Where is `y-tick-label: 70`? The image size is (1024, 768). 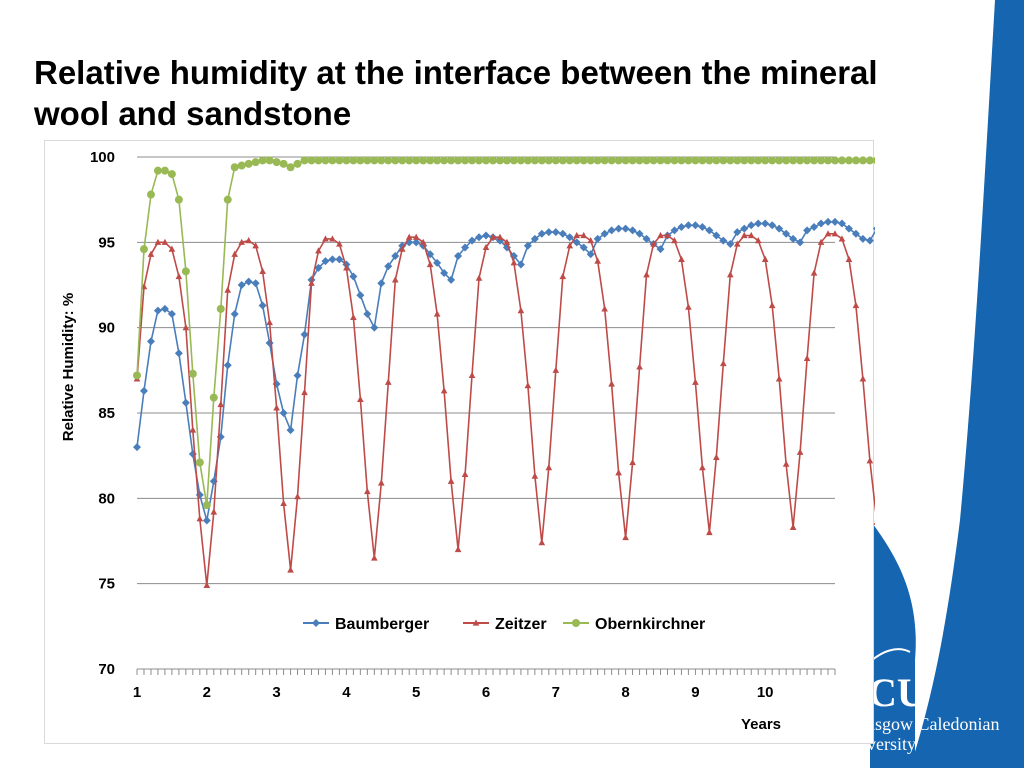
y-tick-label: 70 is located at coordinates (106, 669).